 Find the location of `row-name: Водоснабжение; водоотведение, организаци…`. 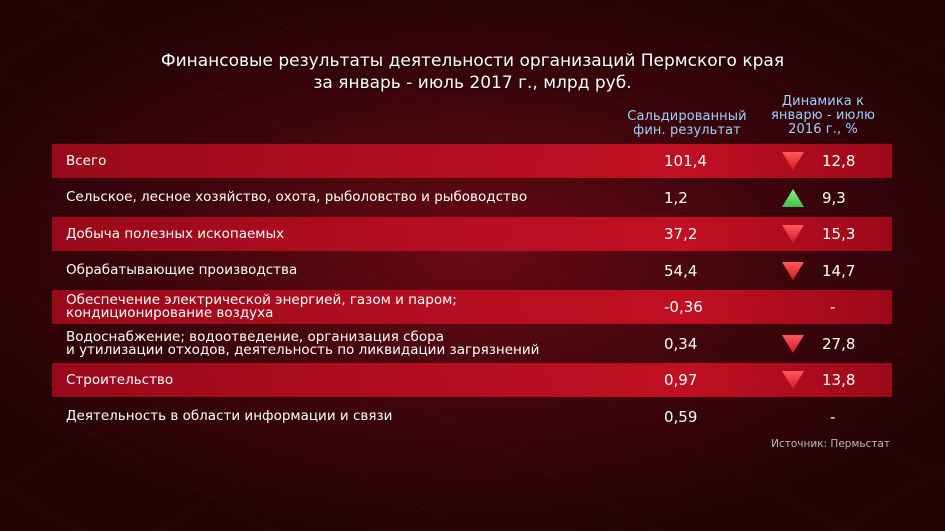

row-name: Водоснабжение; водоотведение, организаци… is located at coordinates (303, 343).